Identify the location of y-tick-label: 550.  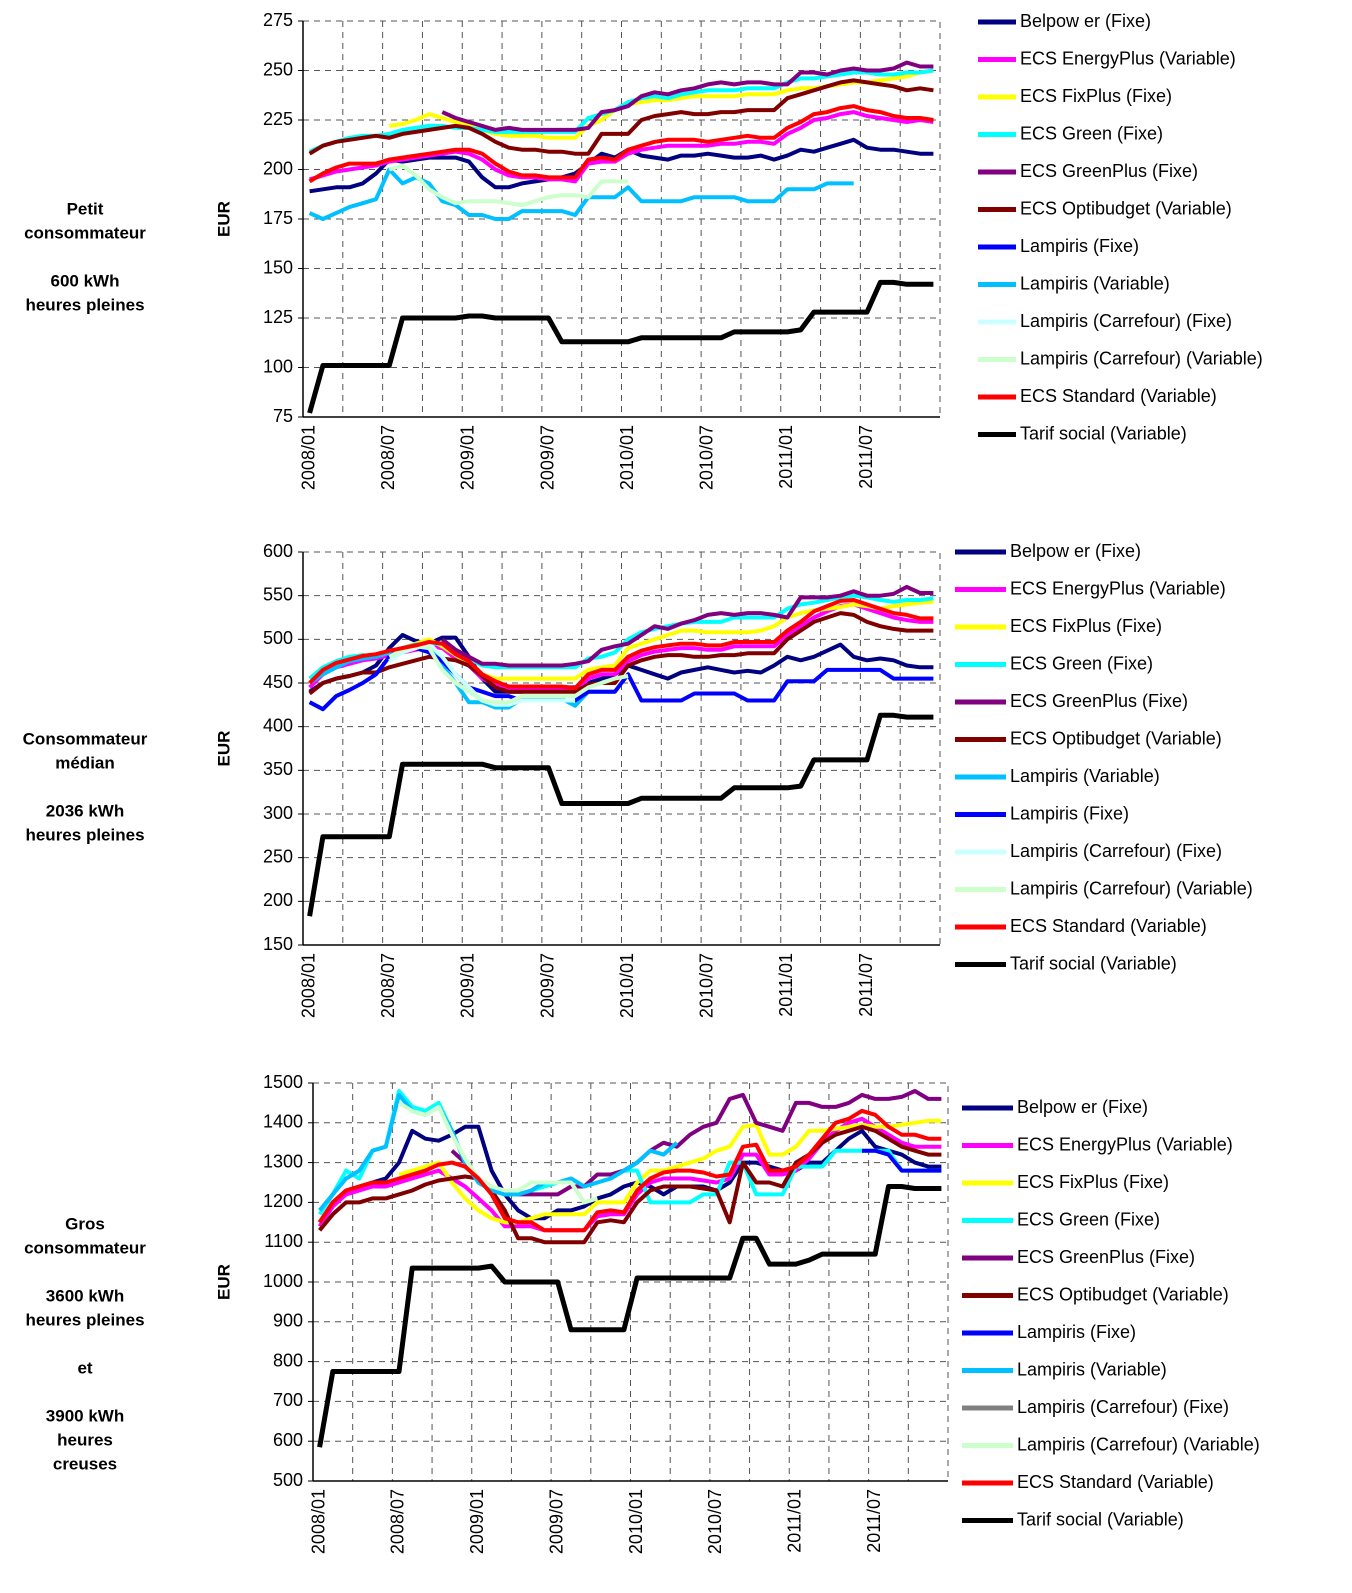
(278, 594).